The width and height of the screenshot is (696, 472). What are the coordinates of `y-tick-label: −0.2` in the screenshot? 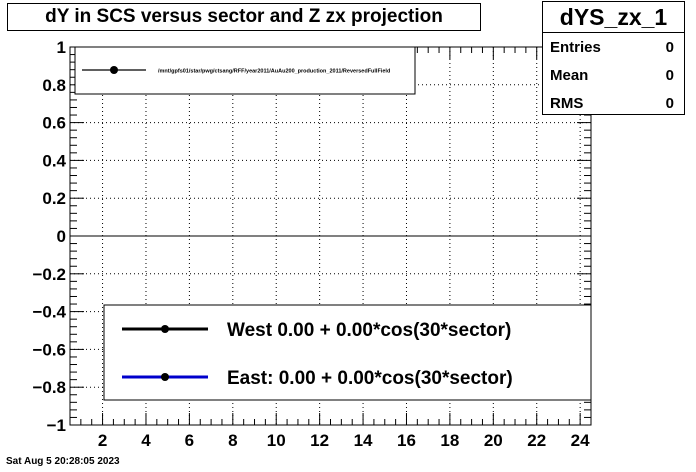 It's located at (49, 274).